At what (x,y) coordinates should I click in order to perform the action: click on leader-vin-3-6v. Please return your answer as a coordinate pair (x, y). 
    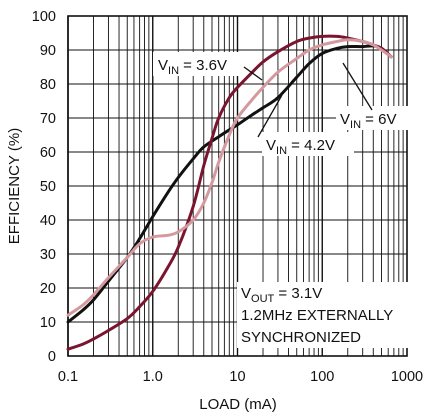
    Looking at the image, I should click on (253, 73).